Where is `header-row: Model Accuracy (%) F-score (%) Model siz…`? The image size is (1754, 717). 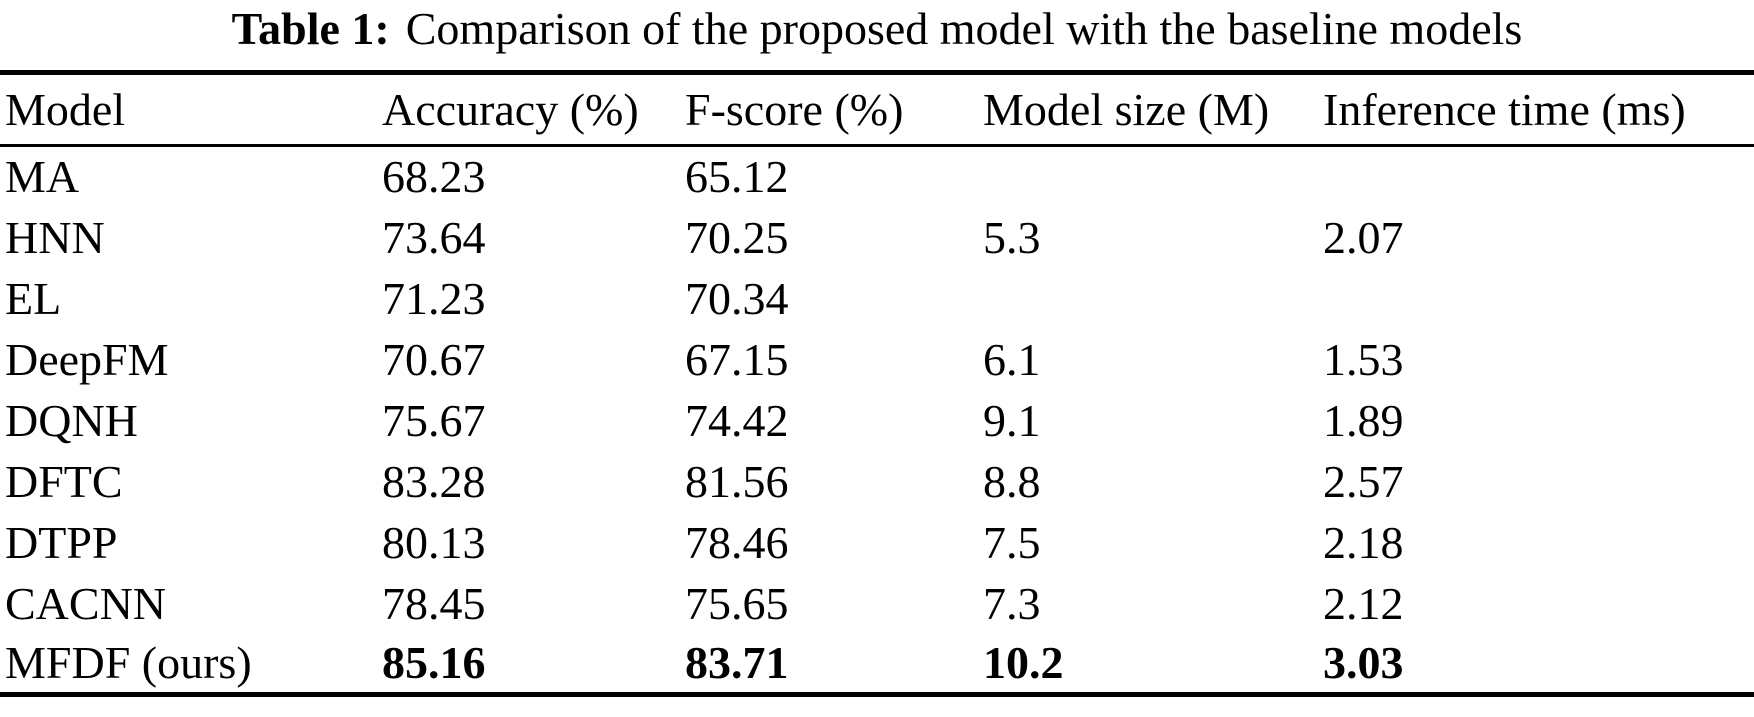 header-row: Model Accuracy (%) F-score (%) Model siz… is located at coordinates (877, 109).